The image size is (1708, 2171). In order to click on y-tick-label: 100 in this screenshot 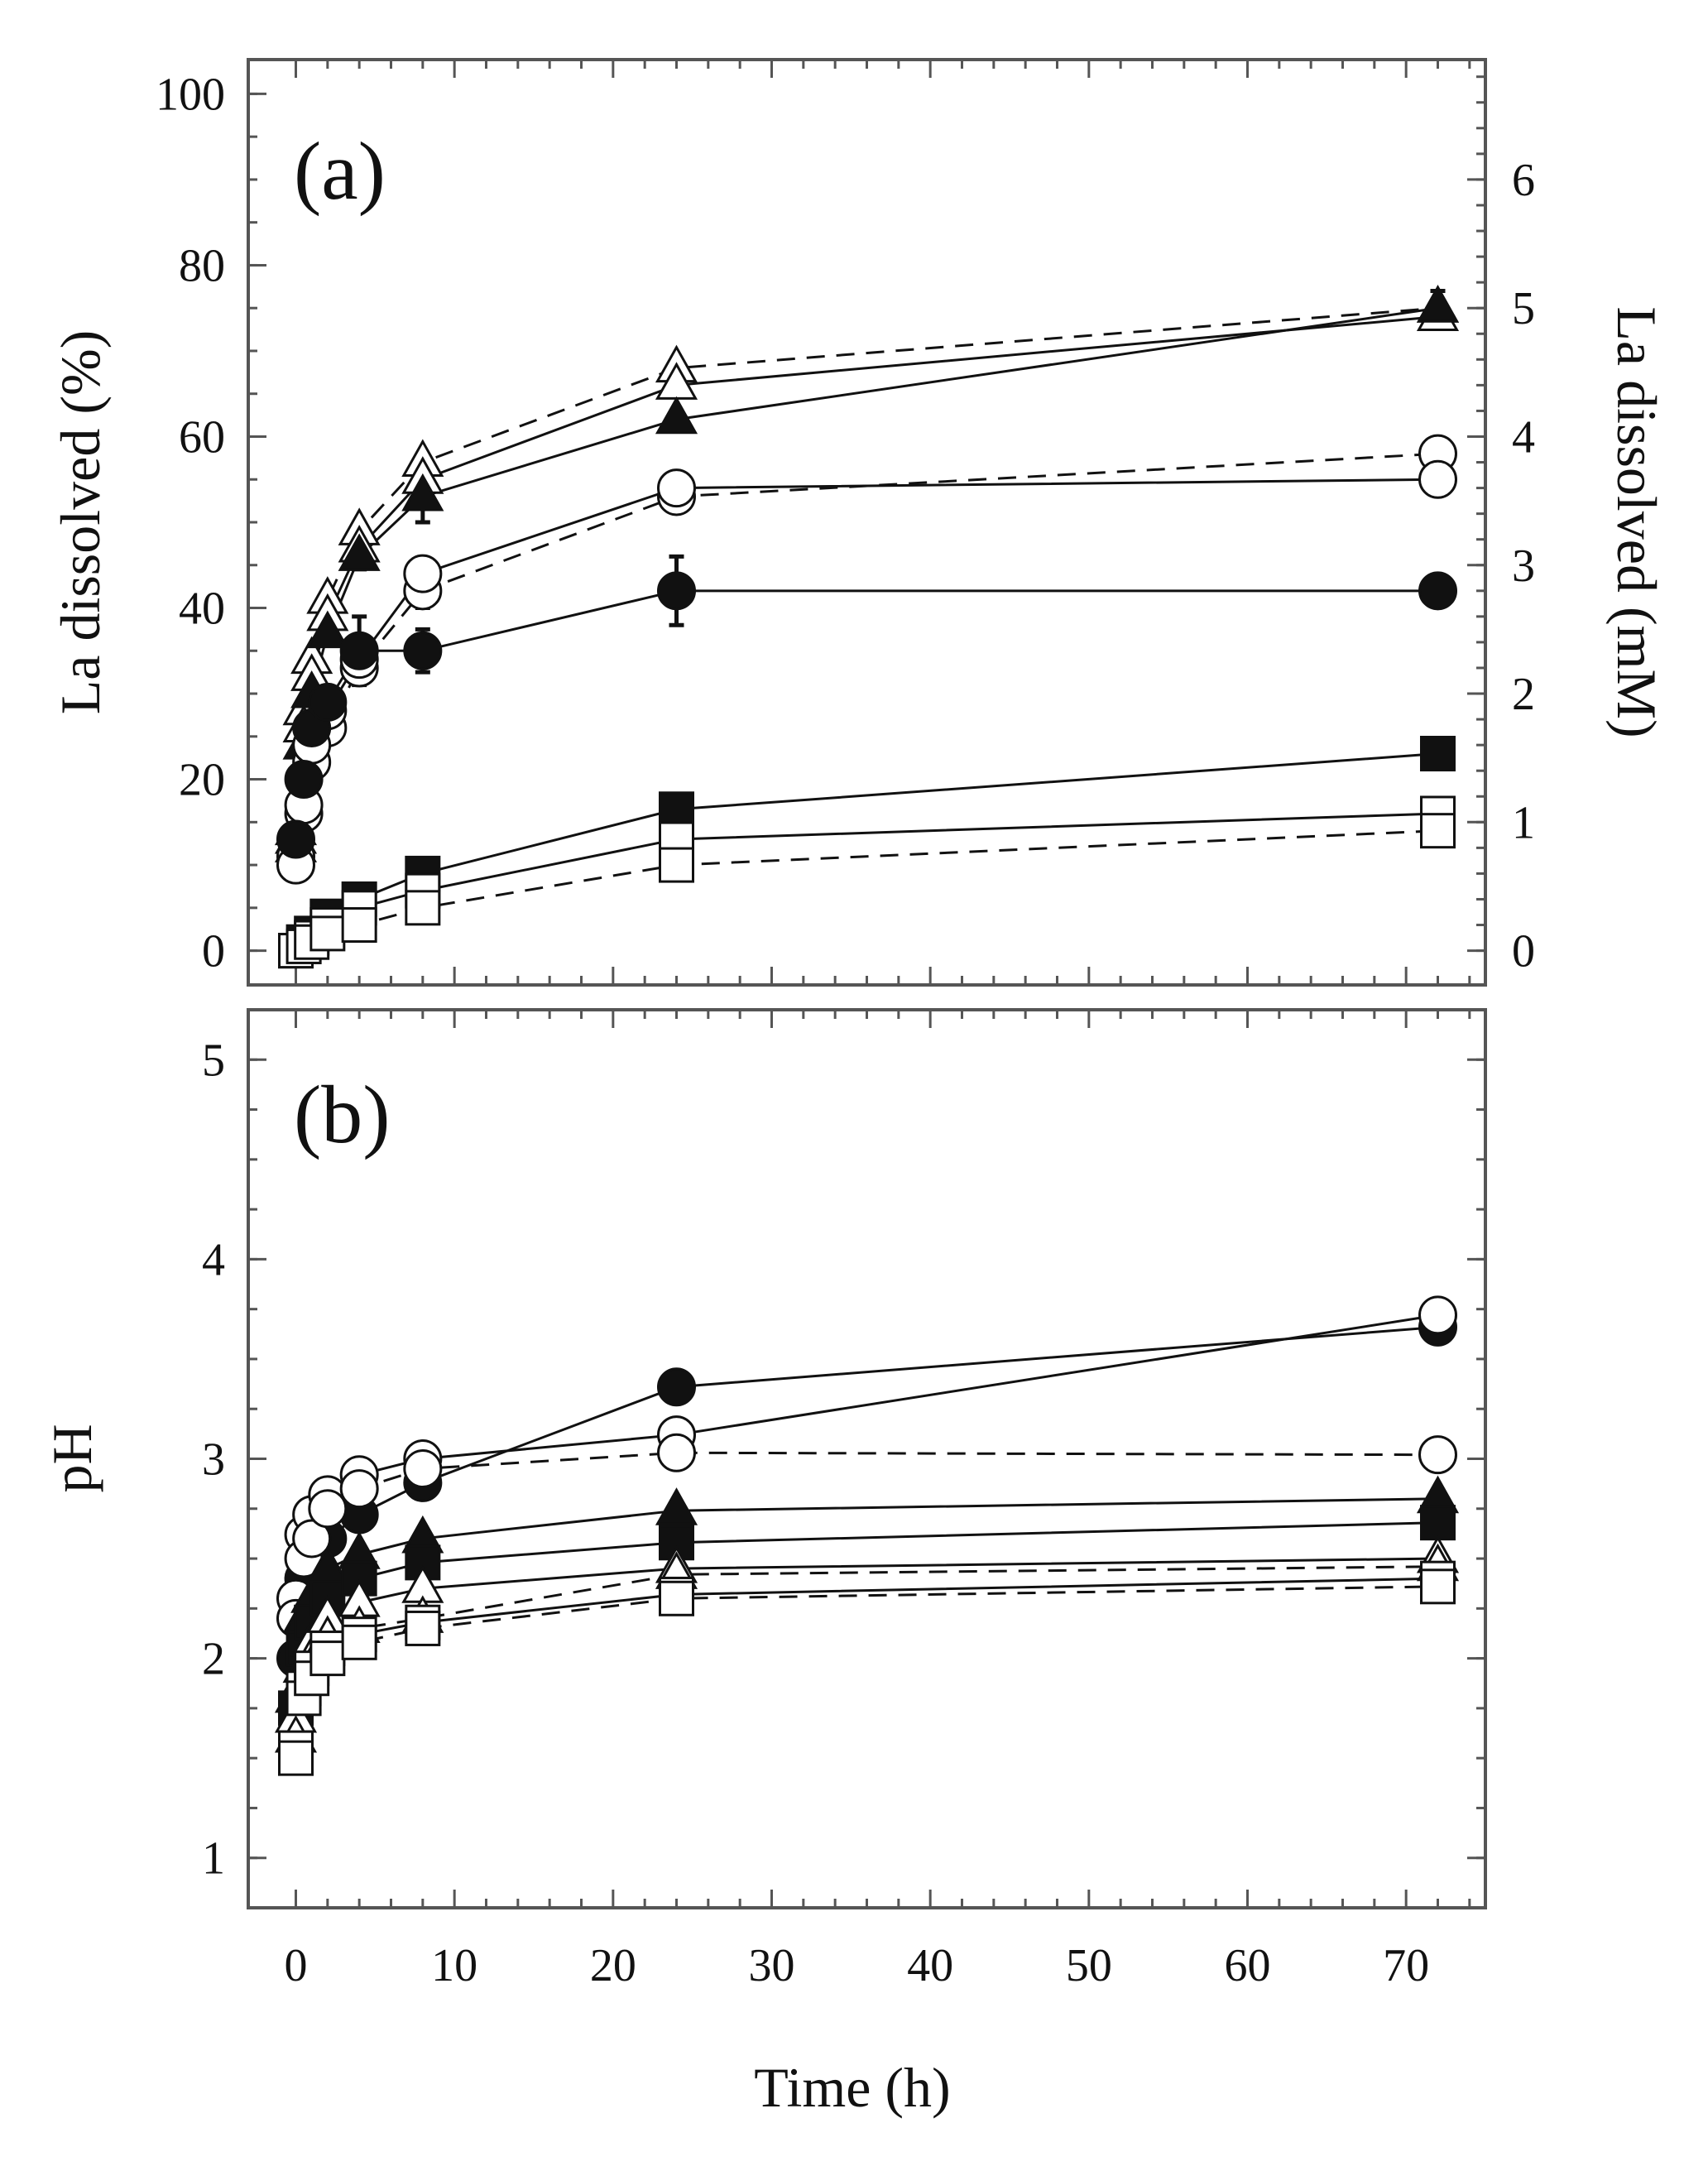, I will do `click(190, 94)`.